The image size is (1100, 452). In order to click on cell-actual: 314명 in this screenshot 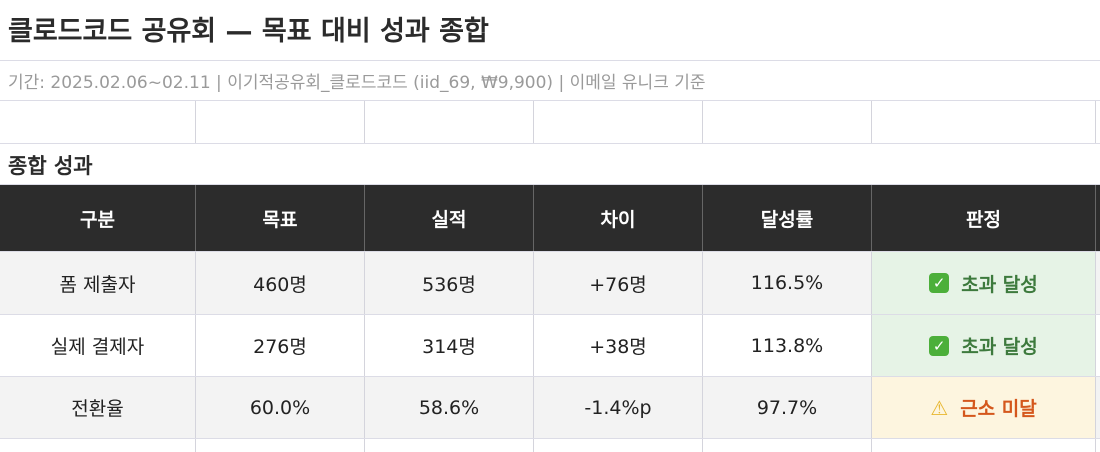, I will do `click(449, 345)`.